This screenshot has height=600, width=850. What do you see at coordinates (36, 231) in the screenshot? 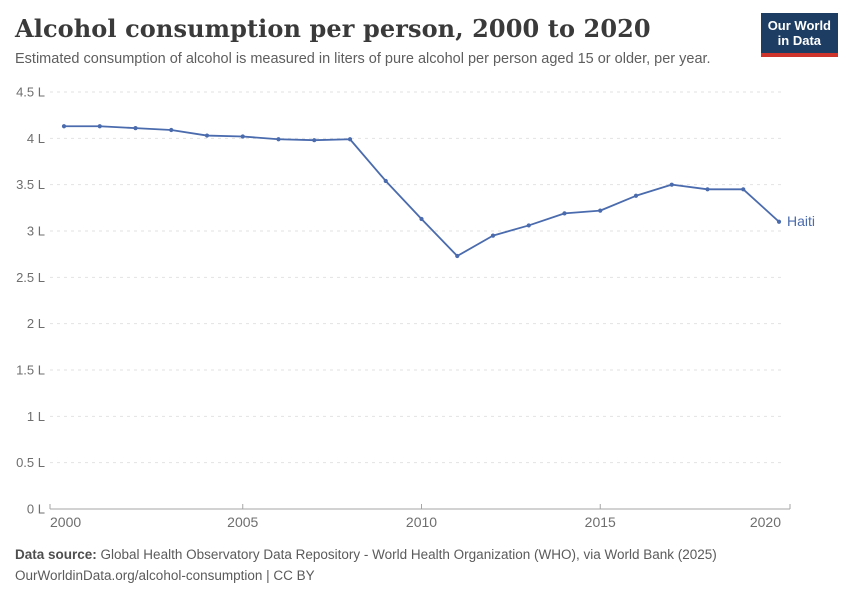
I see `y-tick-label: 3 L` at bounding box center [36, 231].